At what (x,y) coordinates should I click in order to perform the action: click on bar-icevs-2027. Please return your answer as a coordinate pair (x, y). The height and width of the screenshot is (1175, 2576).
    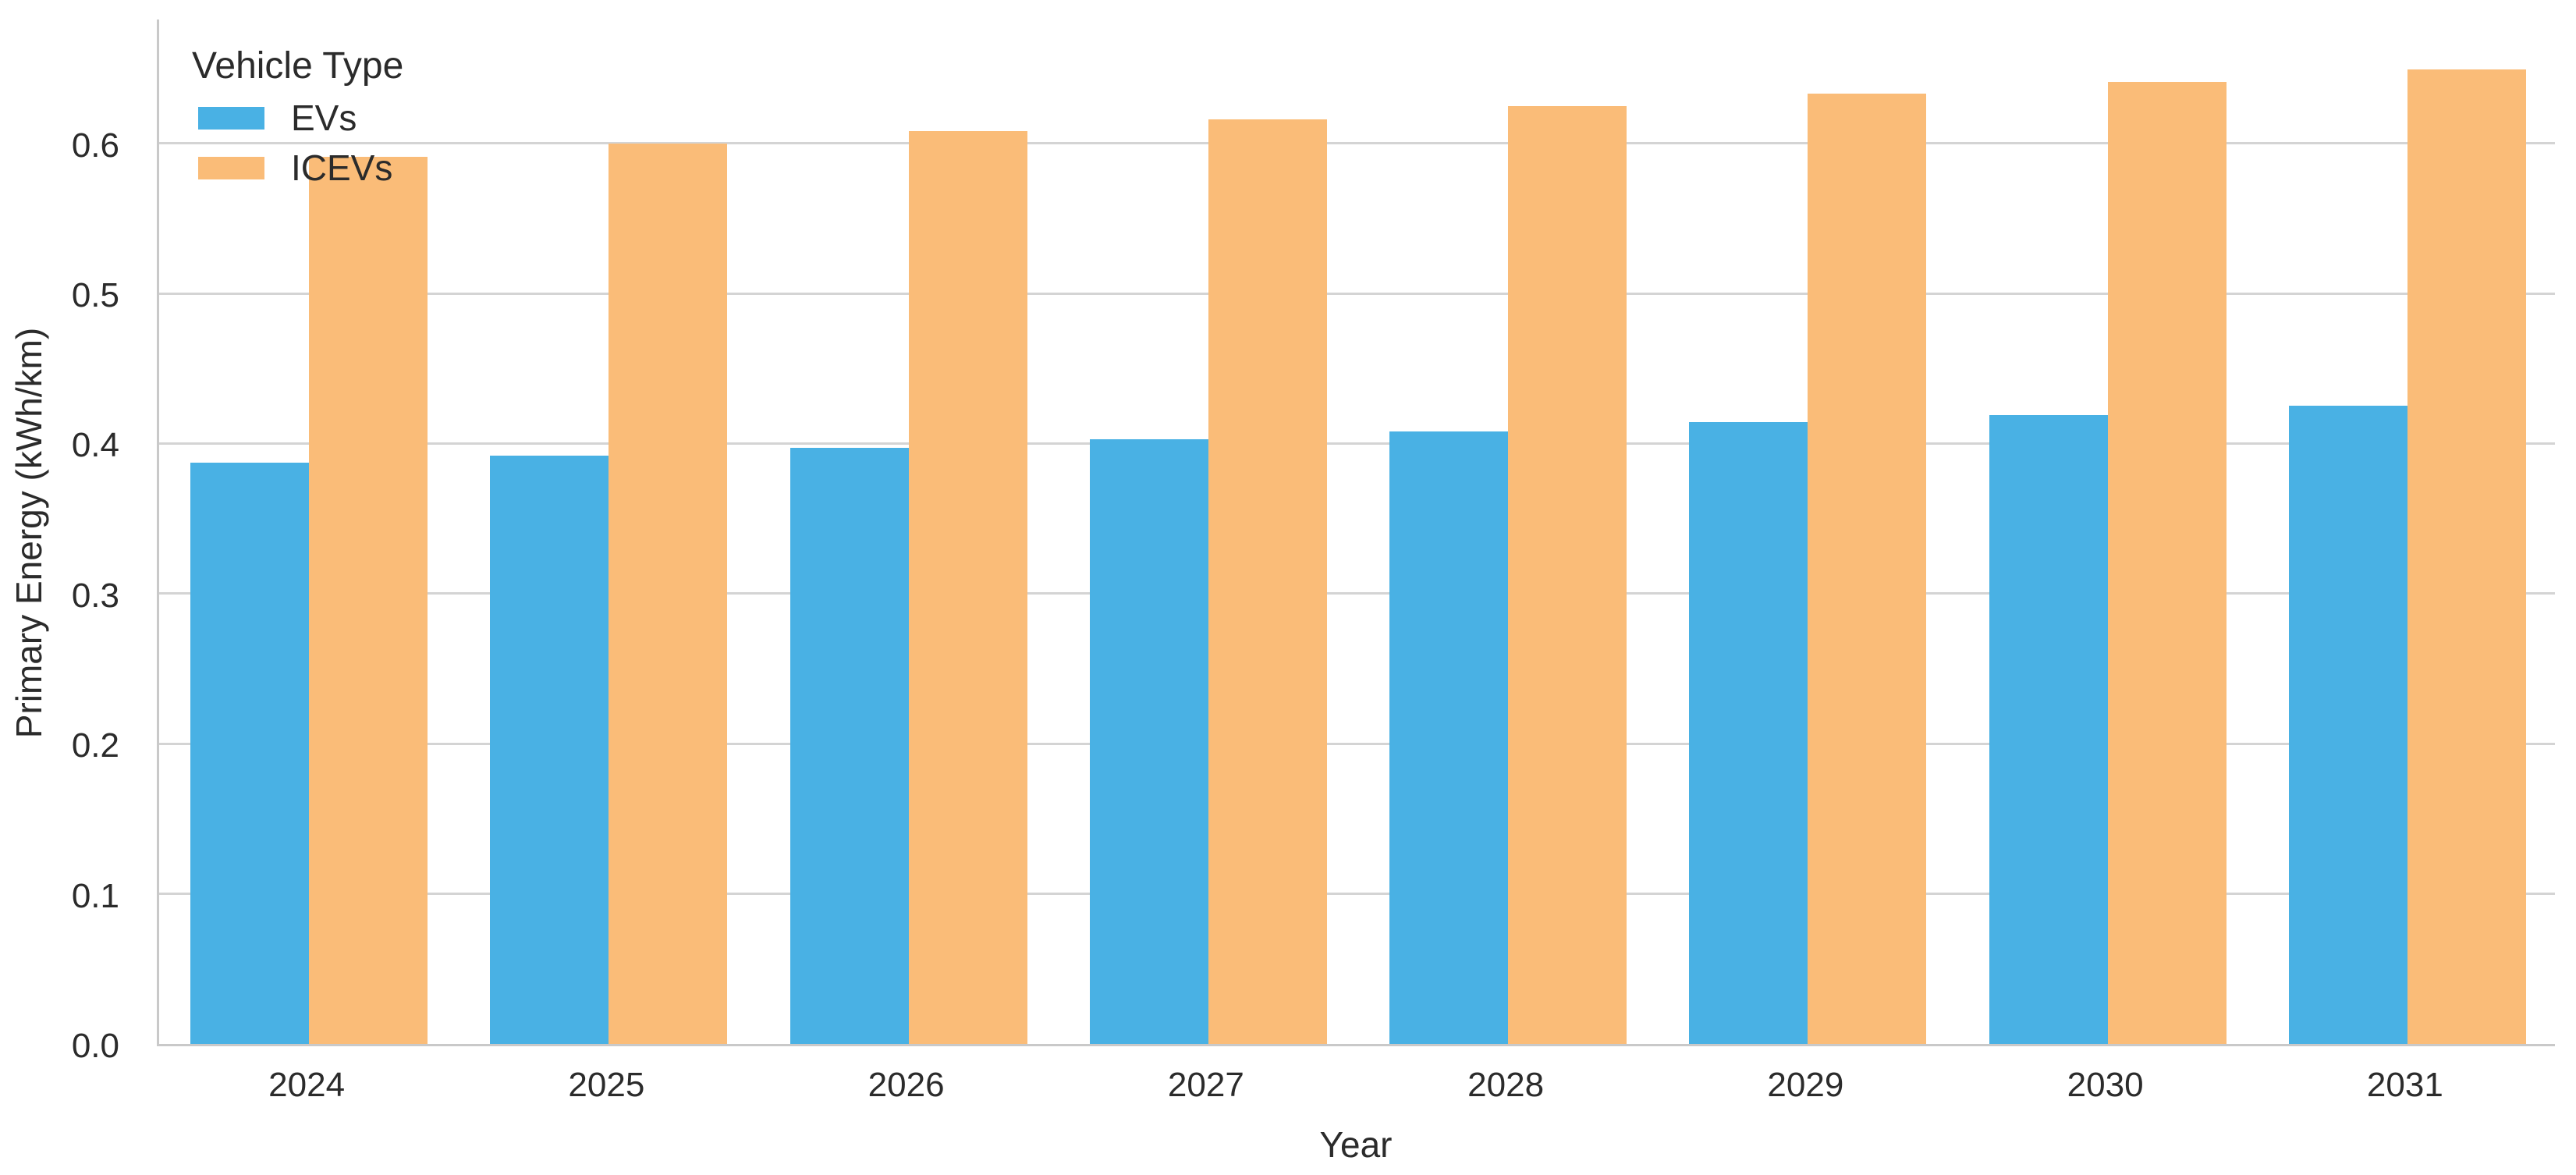
    Looking at the image, I should click on (1267, 581).